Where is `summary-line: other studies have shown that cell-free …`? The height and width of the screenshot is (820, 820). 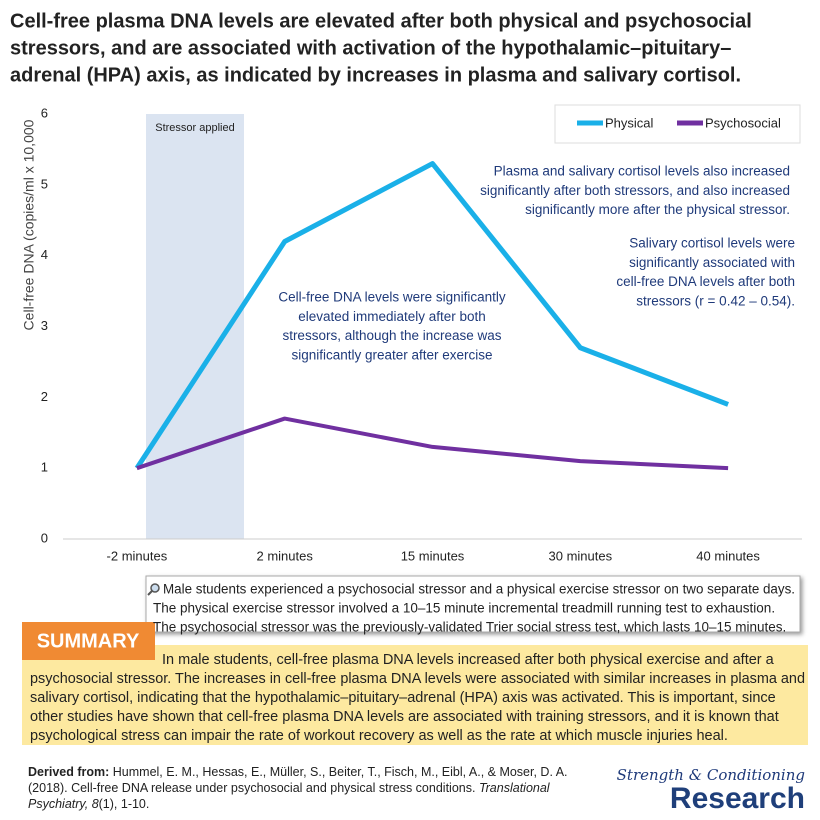
summary-line: other studies have shown that cell-free … is located at coordinates (404, 717).